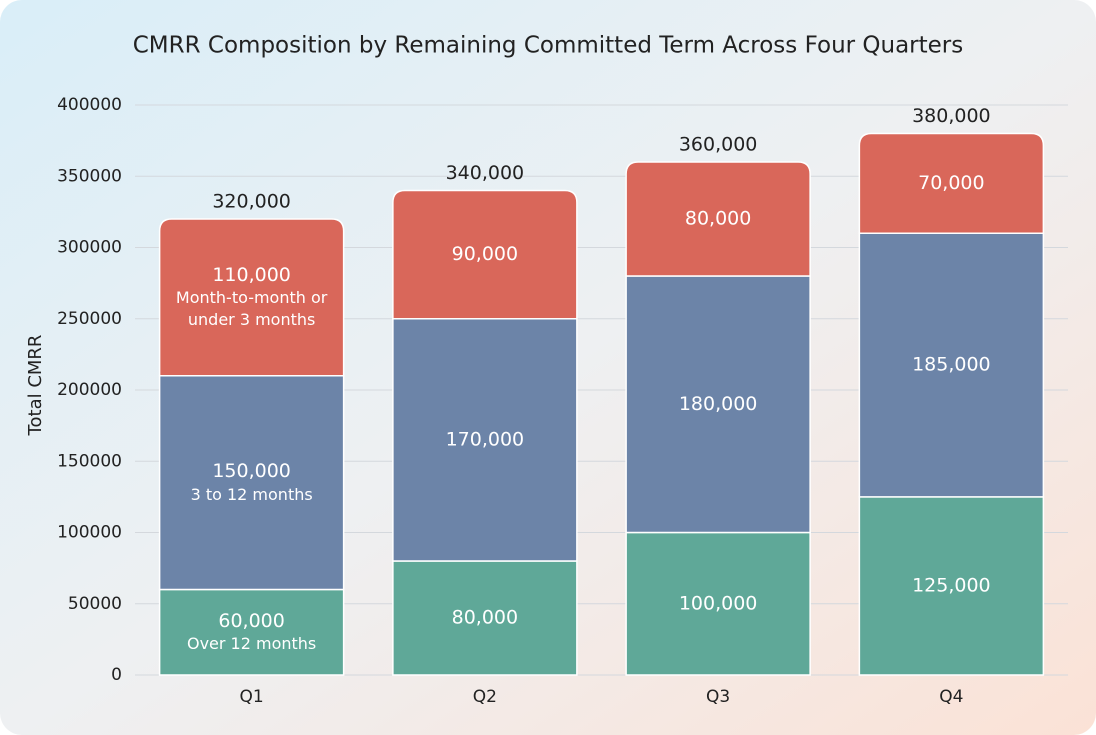 The image size is (1096, 735). I want to click on series-name-text: 3 to 12 months, so click(251, 494).